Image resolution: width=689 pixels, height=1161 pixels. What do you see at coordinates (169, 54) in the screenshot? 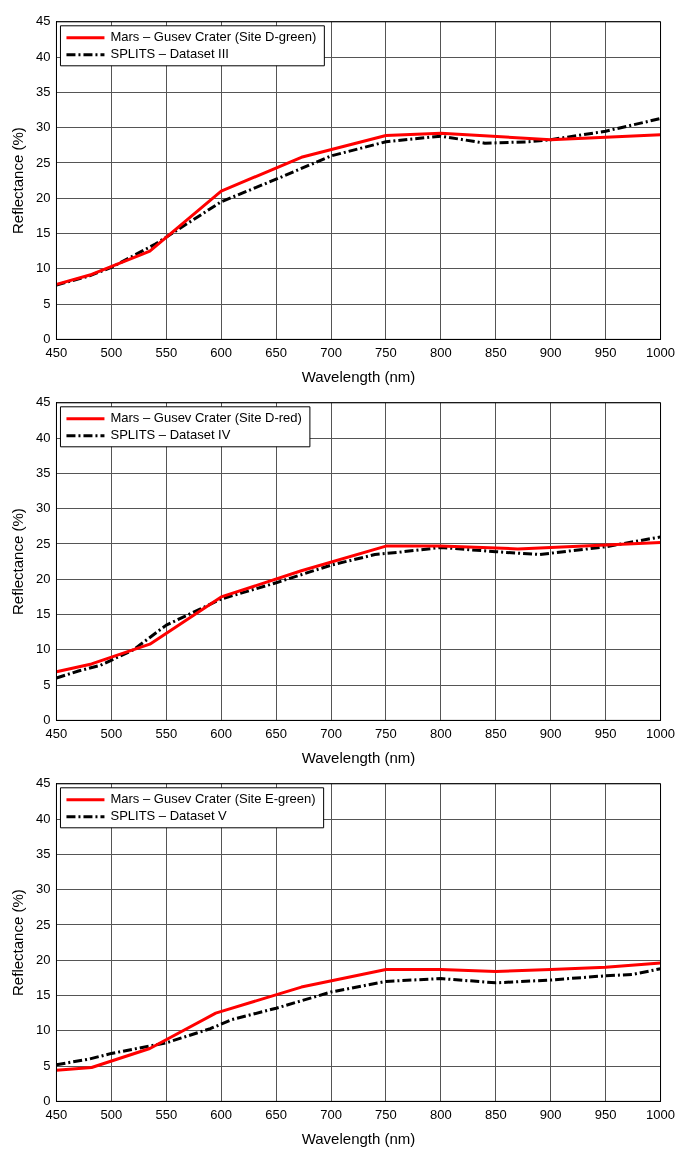
I see `legend-label: SPLITS – Dataset III` at bounding box center [169, 54].